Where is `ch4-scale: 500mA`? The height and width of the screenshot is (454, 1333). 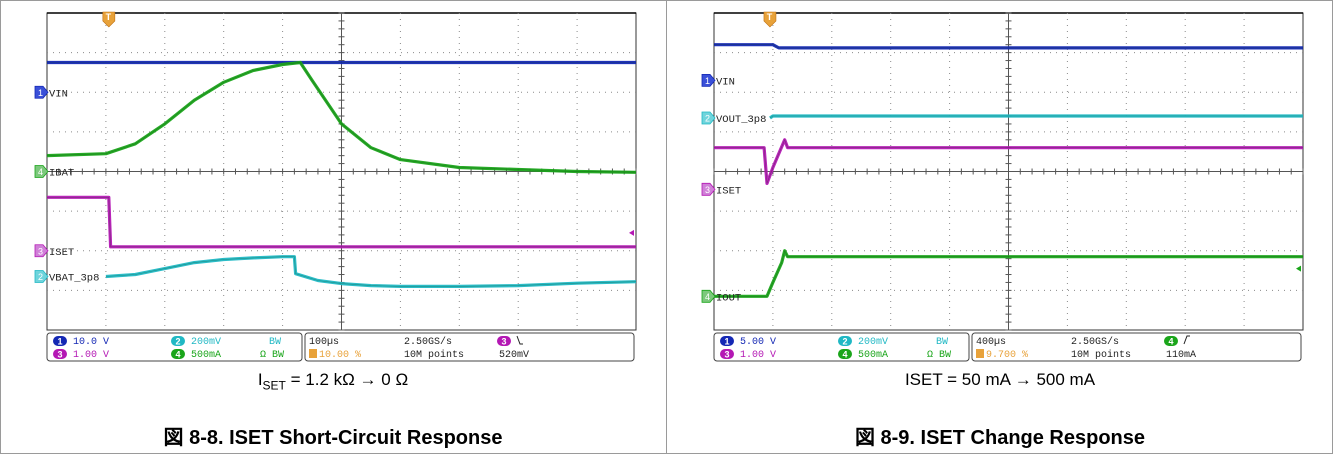
ch4-scale: 500mA is located at coordinates (206, 355).